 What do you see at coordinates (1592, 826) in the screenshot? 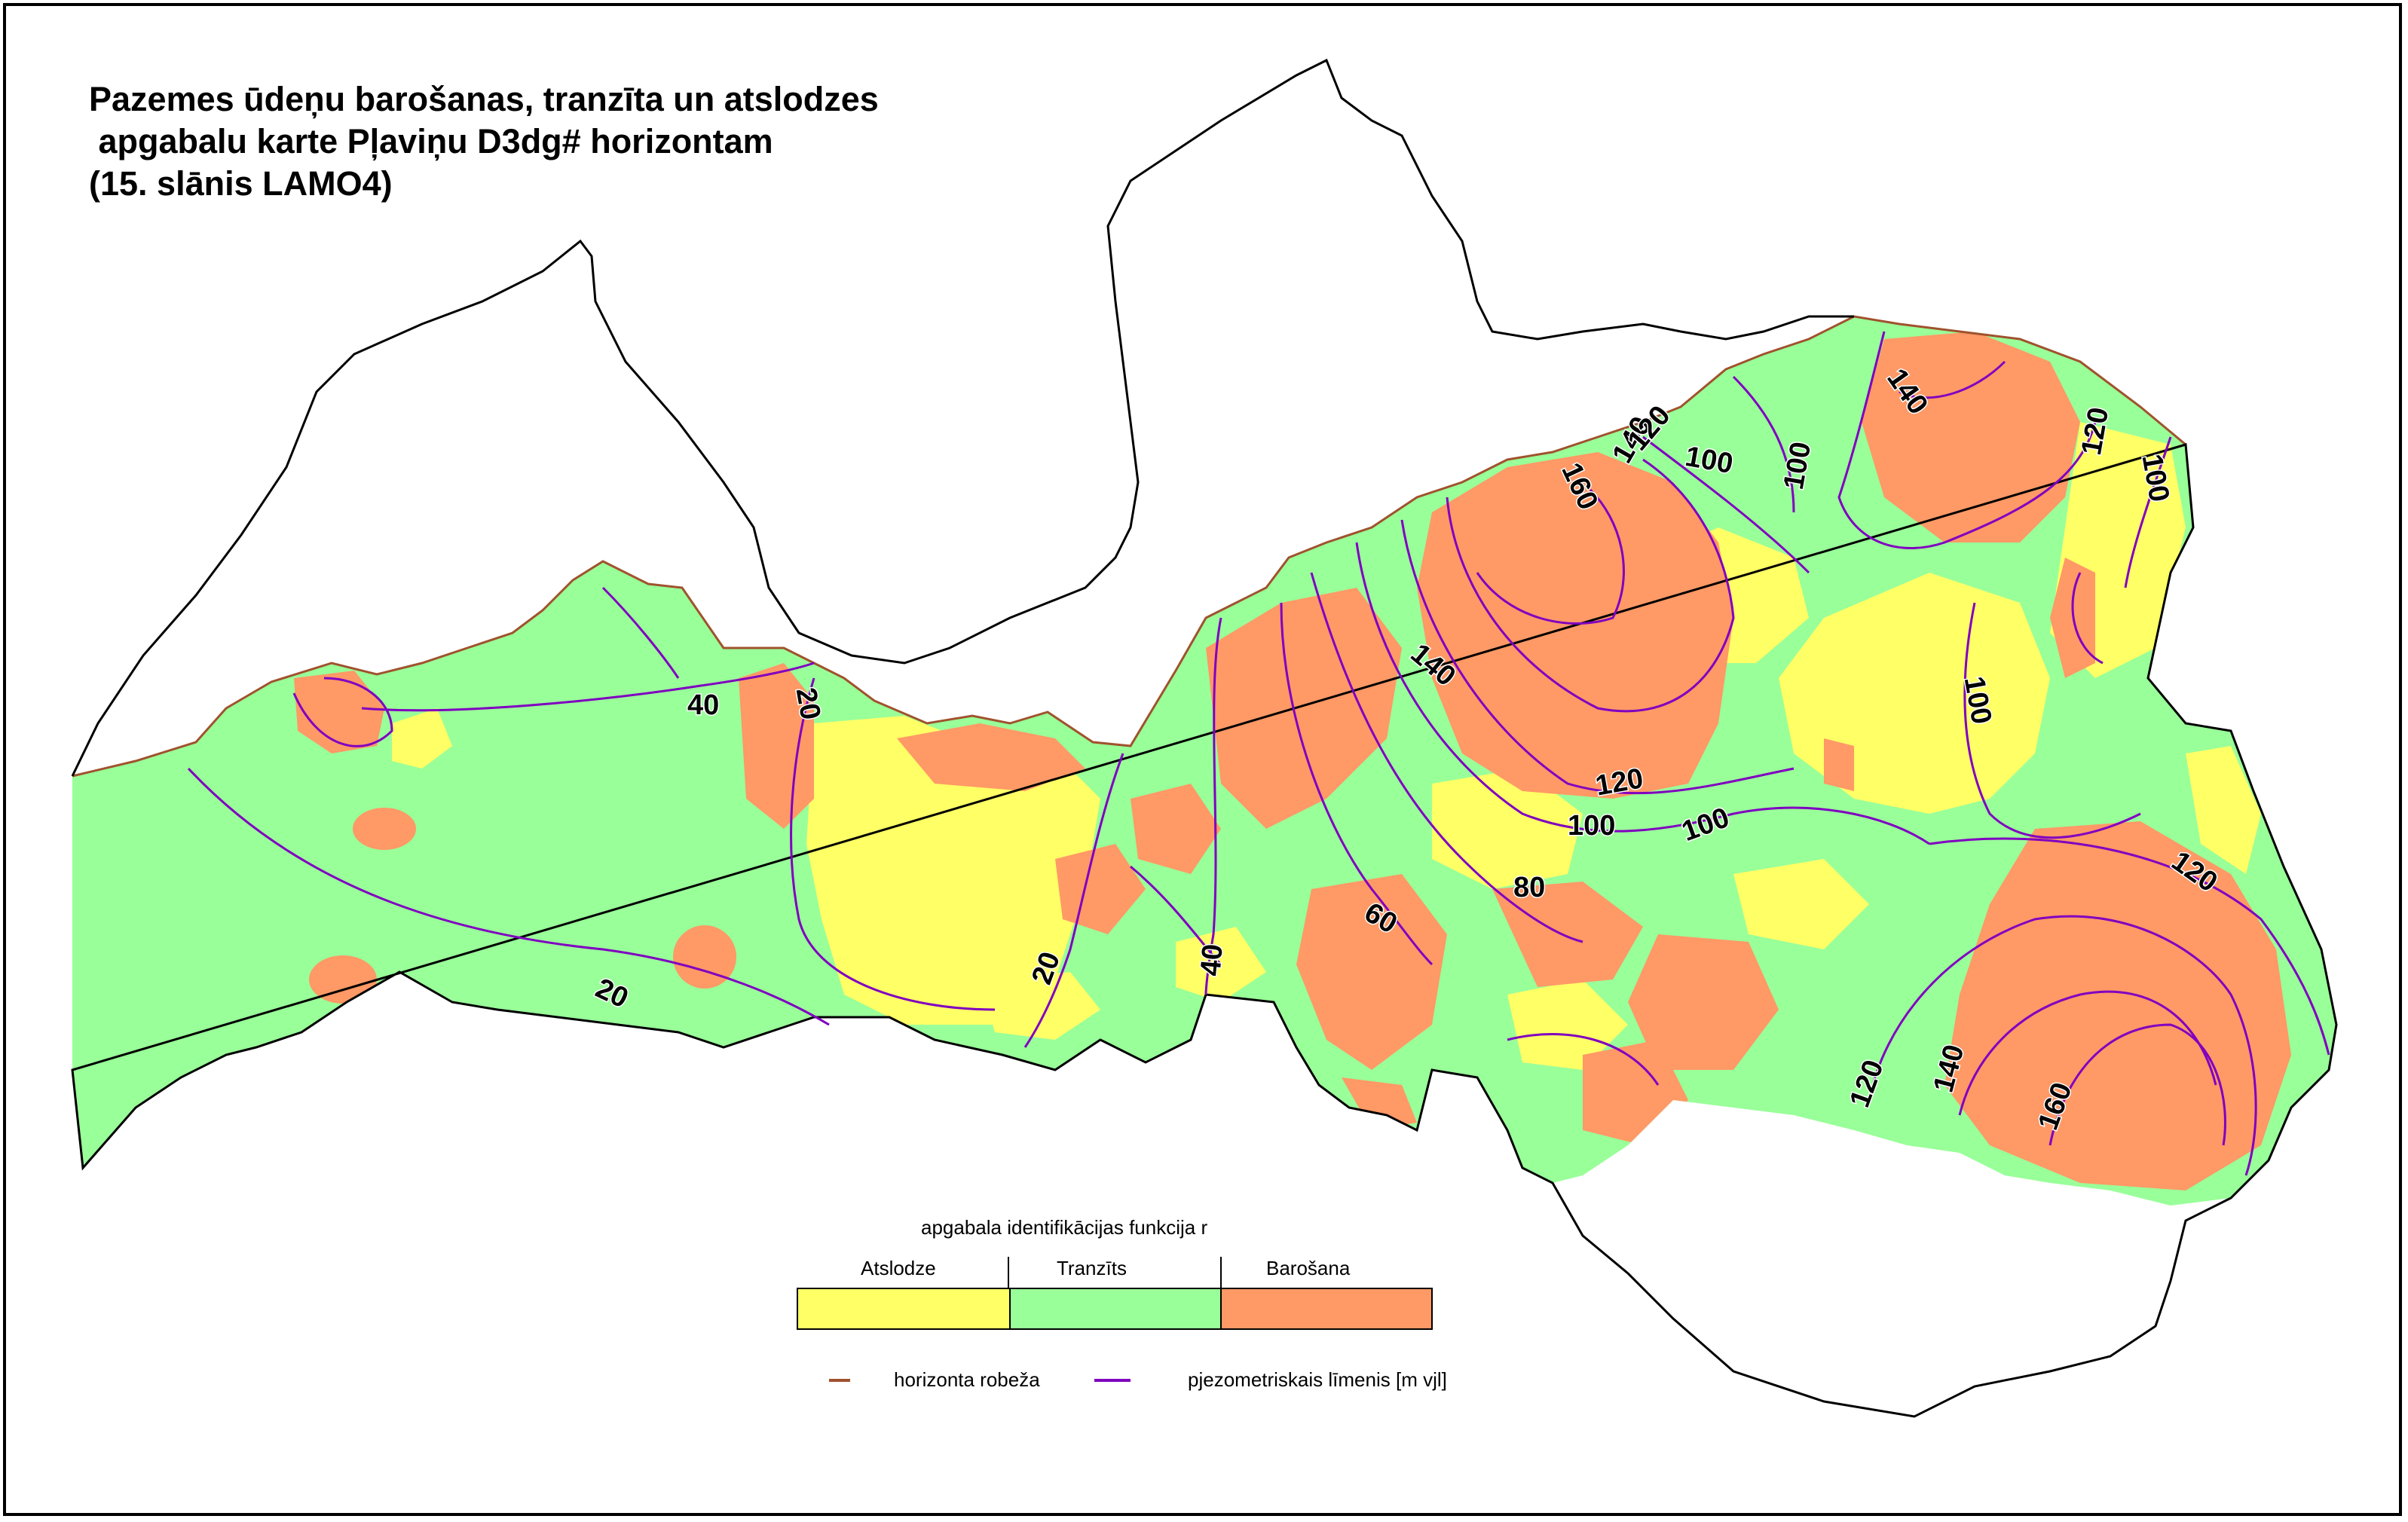
I see `contour-label: 100` at bounding box center [1592, 826].